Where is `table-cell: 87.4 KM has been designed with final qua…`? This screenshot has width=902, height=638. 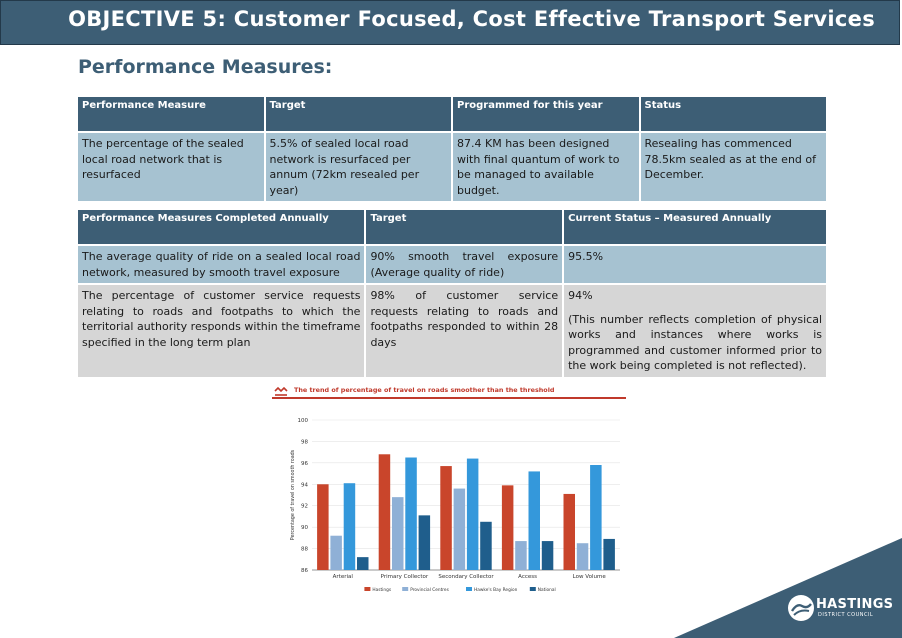 table-cell: 87.4 KM has been designed with final qua… is located at coordinates (546, 167).